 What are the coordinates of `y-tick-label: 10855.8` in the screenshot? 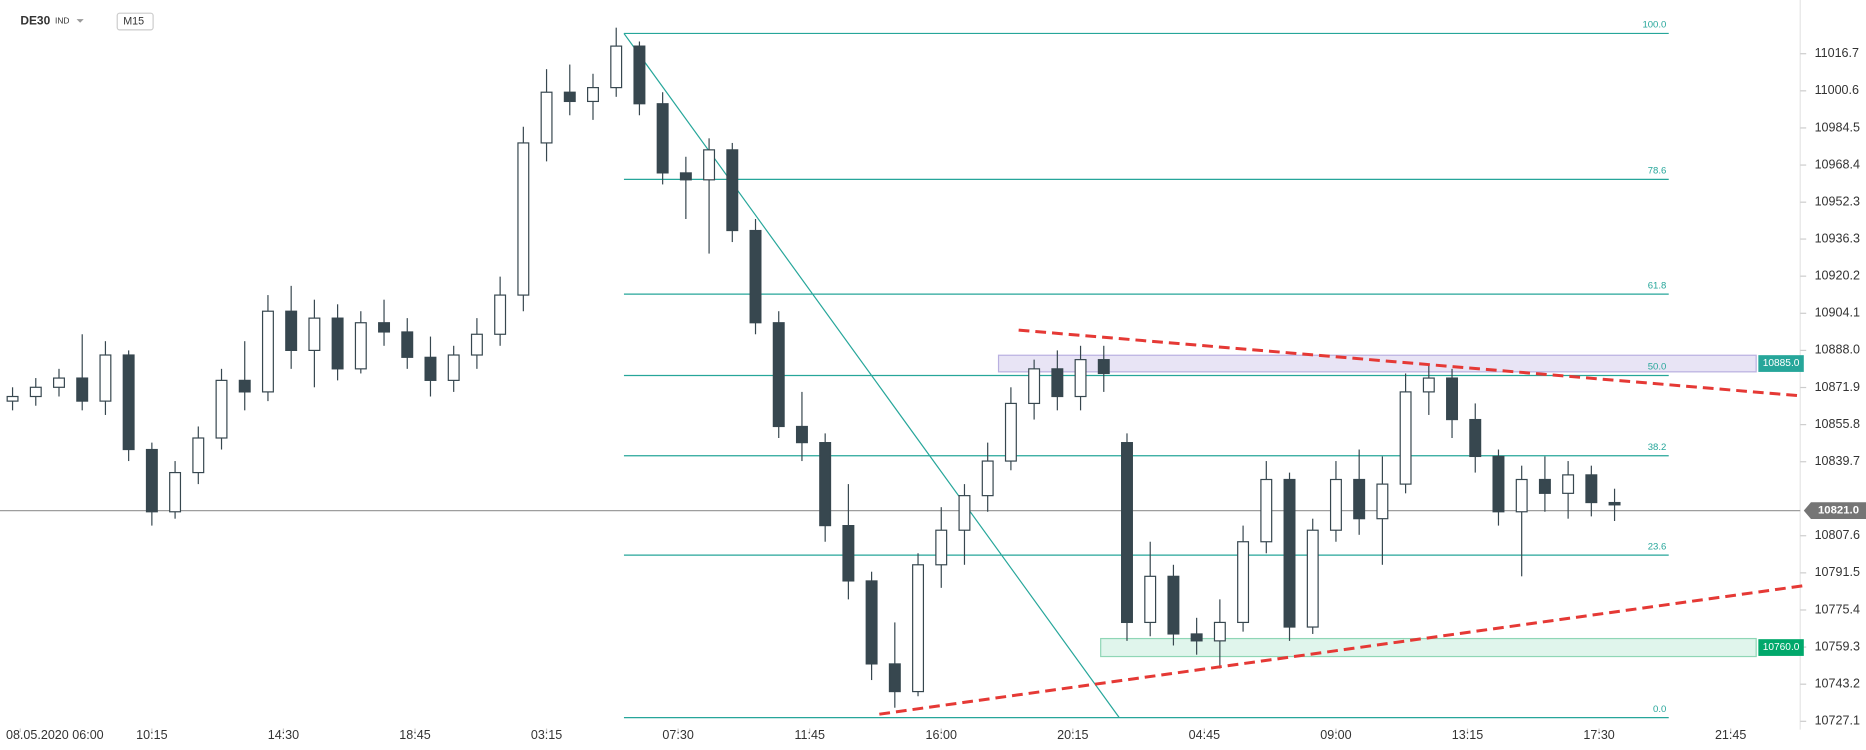 It's located at (1837, 424).